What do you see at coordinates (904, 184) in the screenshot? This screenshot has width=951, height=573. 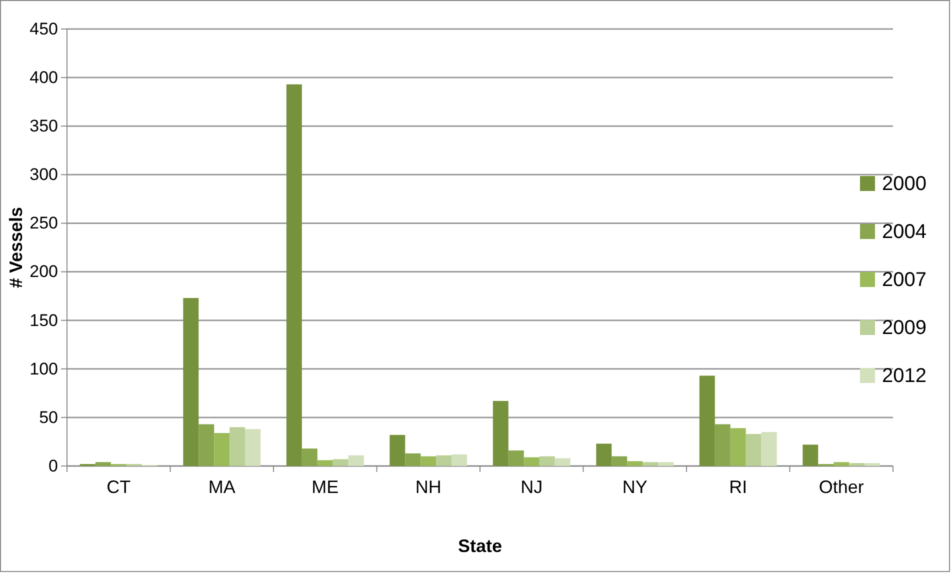 I see `legend-label: 2000` at bounding box center [904, 184].